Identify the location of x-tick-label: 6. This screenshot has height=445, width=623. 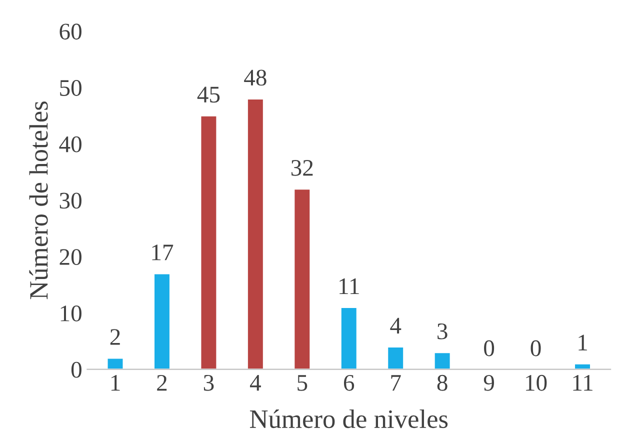
(349, 382).